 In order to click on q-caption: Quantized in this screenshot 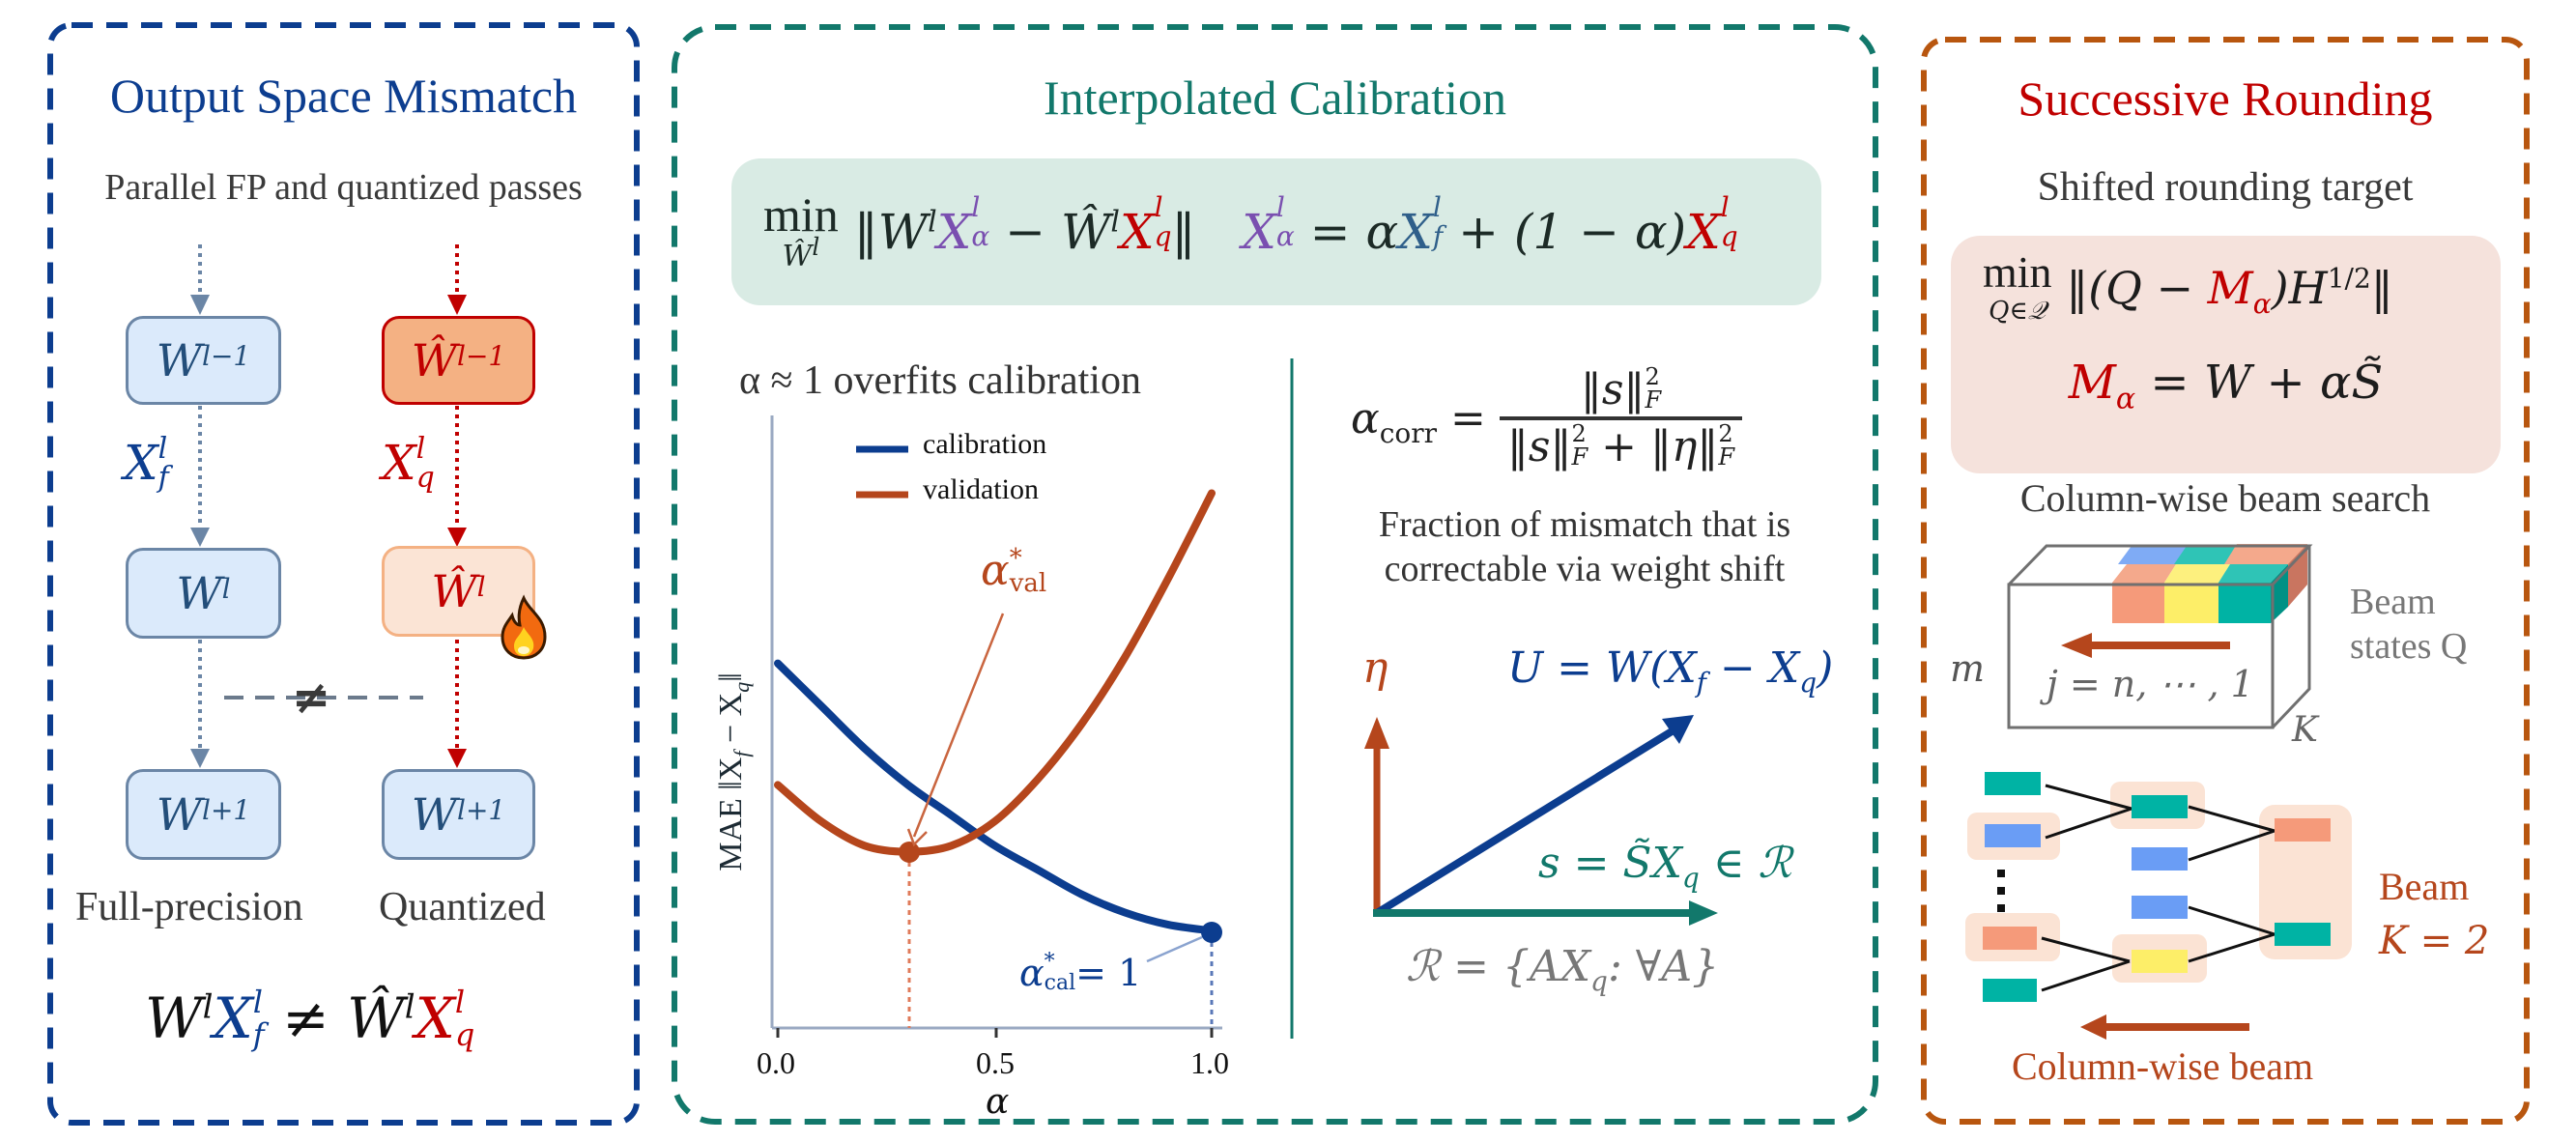, I will do `click(463, 907)`.